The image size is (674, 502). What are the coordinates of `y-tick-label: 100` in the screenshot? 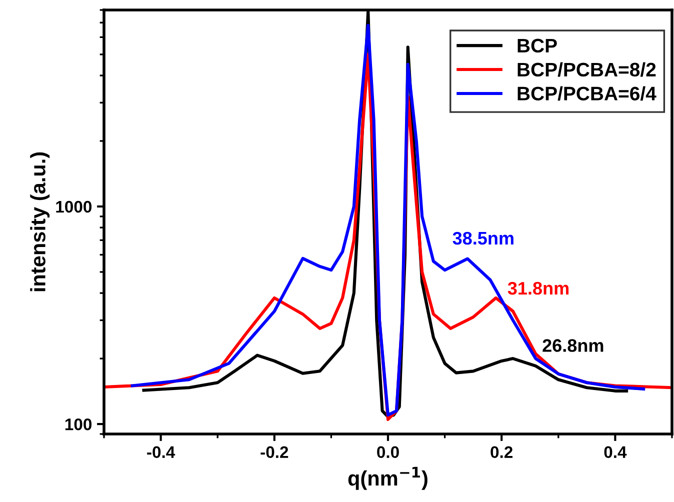 It's located at (78, 424).